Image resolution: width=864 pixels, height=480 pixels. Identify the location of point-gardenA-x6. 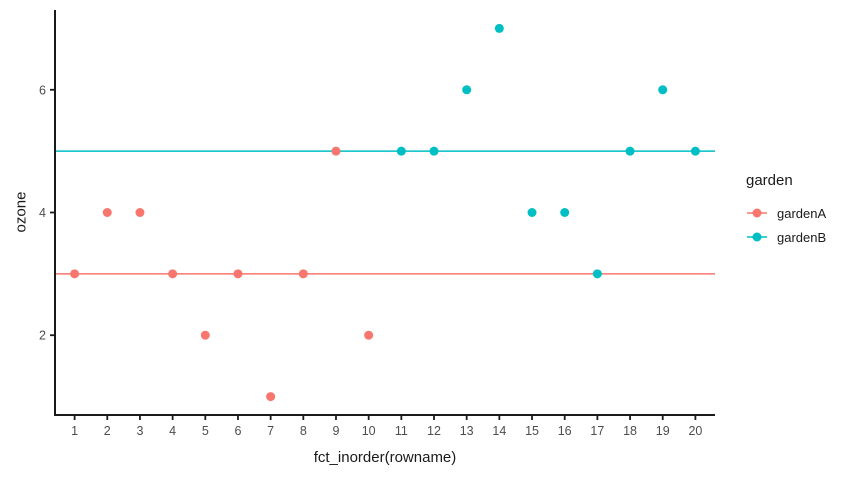
(238, 274).